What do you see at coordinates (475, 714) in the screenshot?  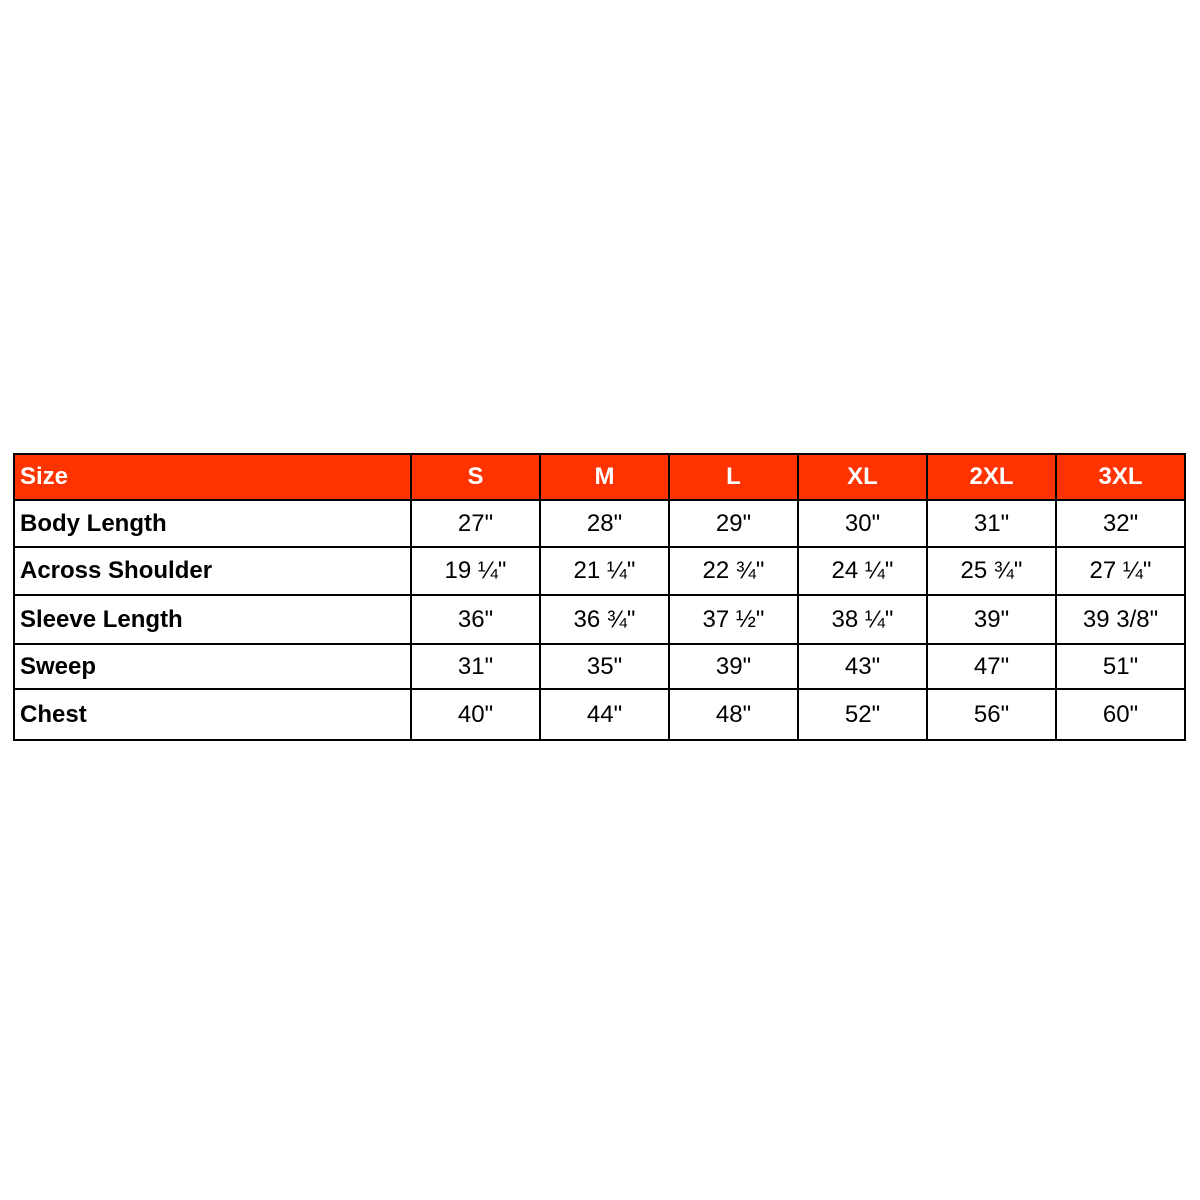 I see `measurement-cell: 40"` at bounding box center [475, 714].